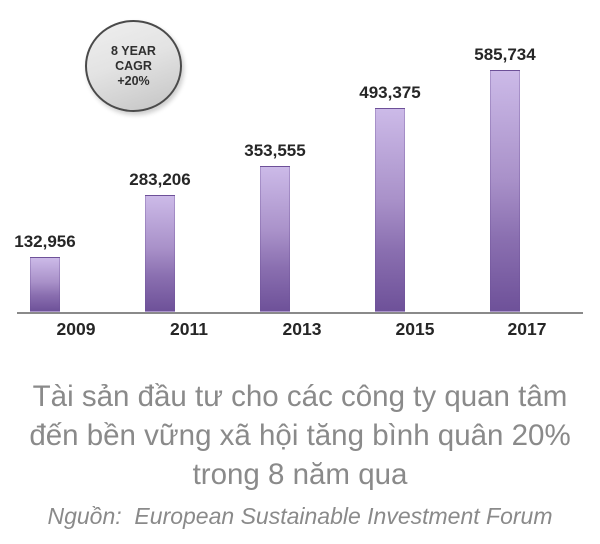 Image resolution: width=600 pixels, height=544 pixels. I want to click on x-axis-tick-label-2017: 2017, so click(527, 329).